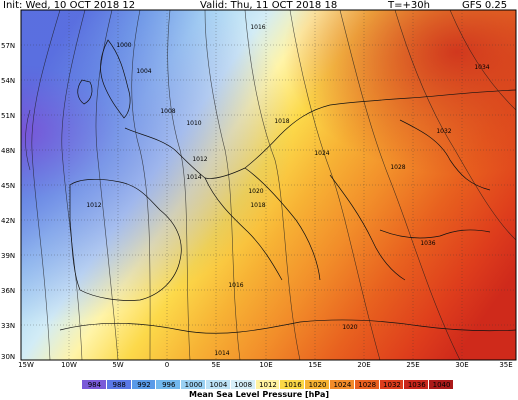 This screenshot has height=400, width=518. What do you see at coordinates (118, 365) in the screenshot?
I see `lon-label: 5W` at bounding box center [118, 365].